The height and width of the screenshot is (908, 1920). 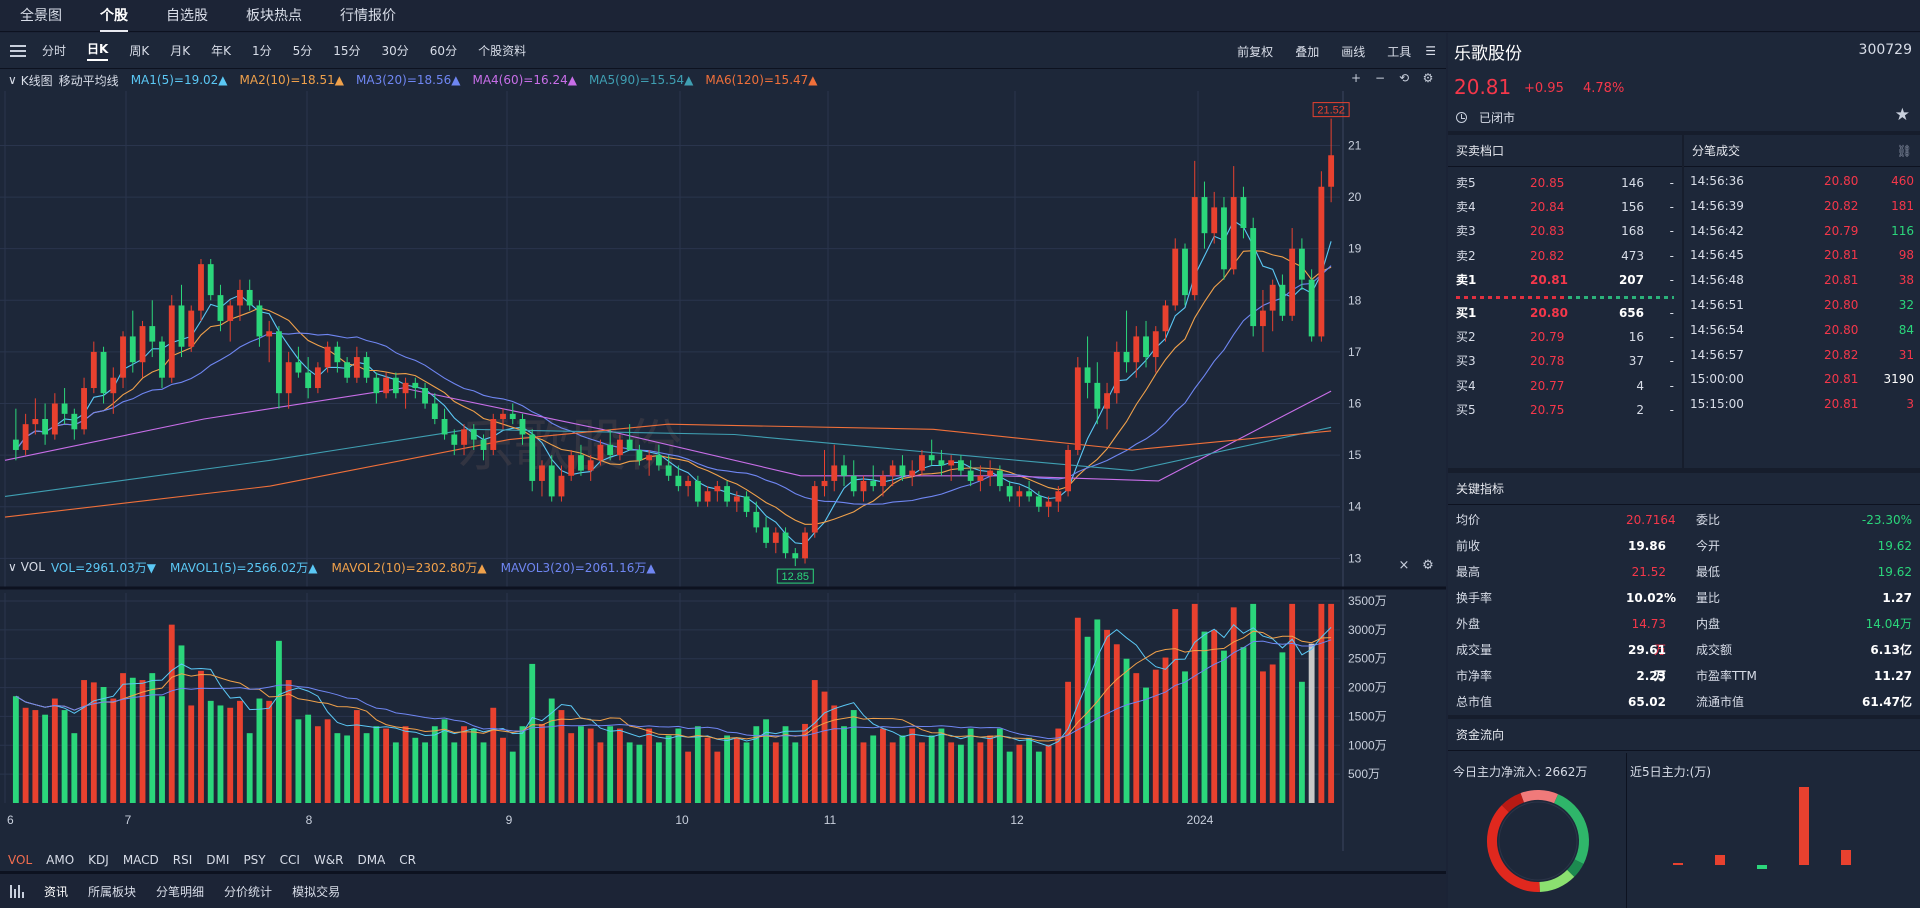 I want to click on period-5min: 5分, so click(x=302, y=51).